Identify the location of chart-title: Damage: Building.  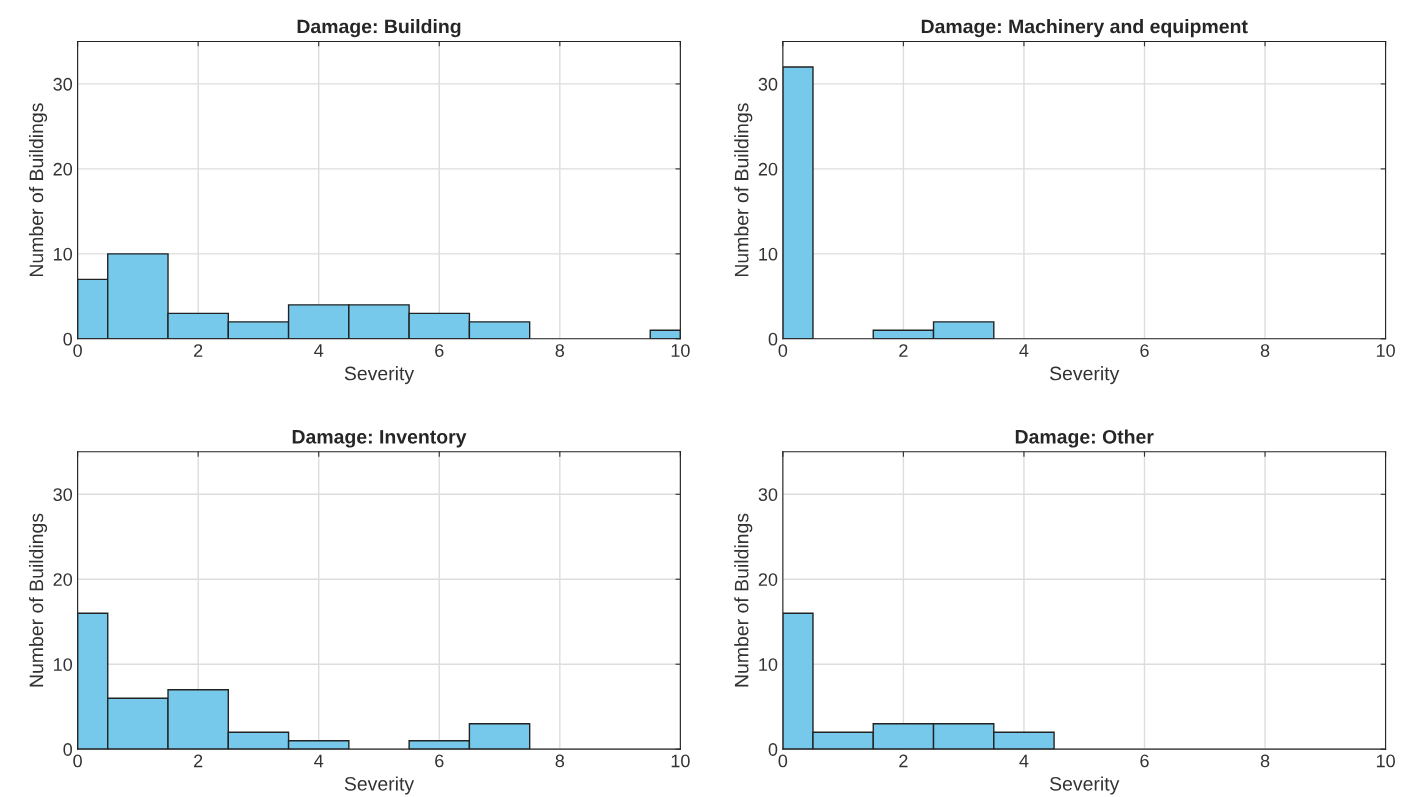
(379, 28).